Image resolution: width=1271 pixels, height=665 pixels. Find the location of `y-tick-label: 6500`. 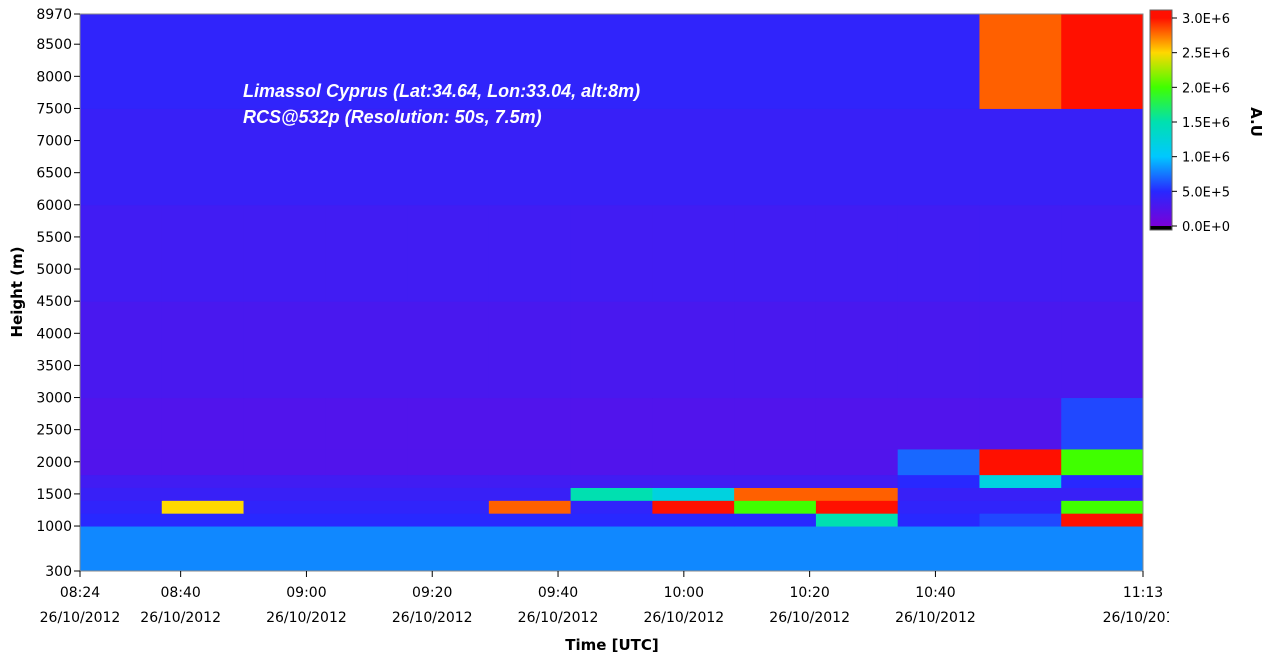

y-tick-label: 6500 is located at coordinates (54, 174).